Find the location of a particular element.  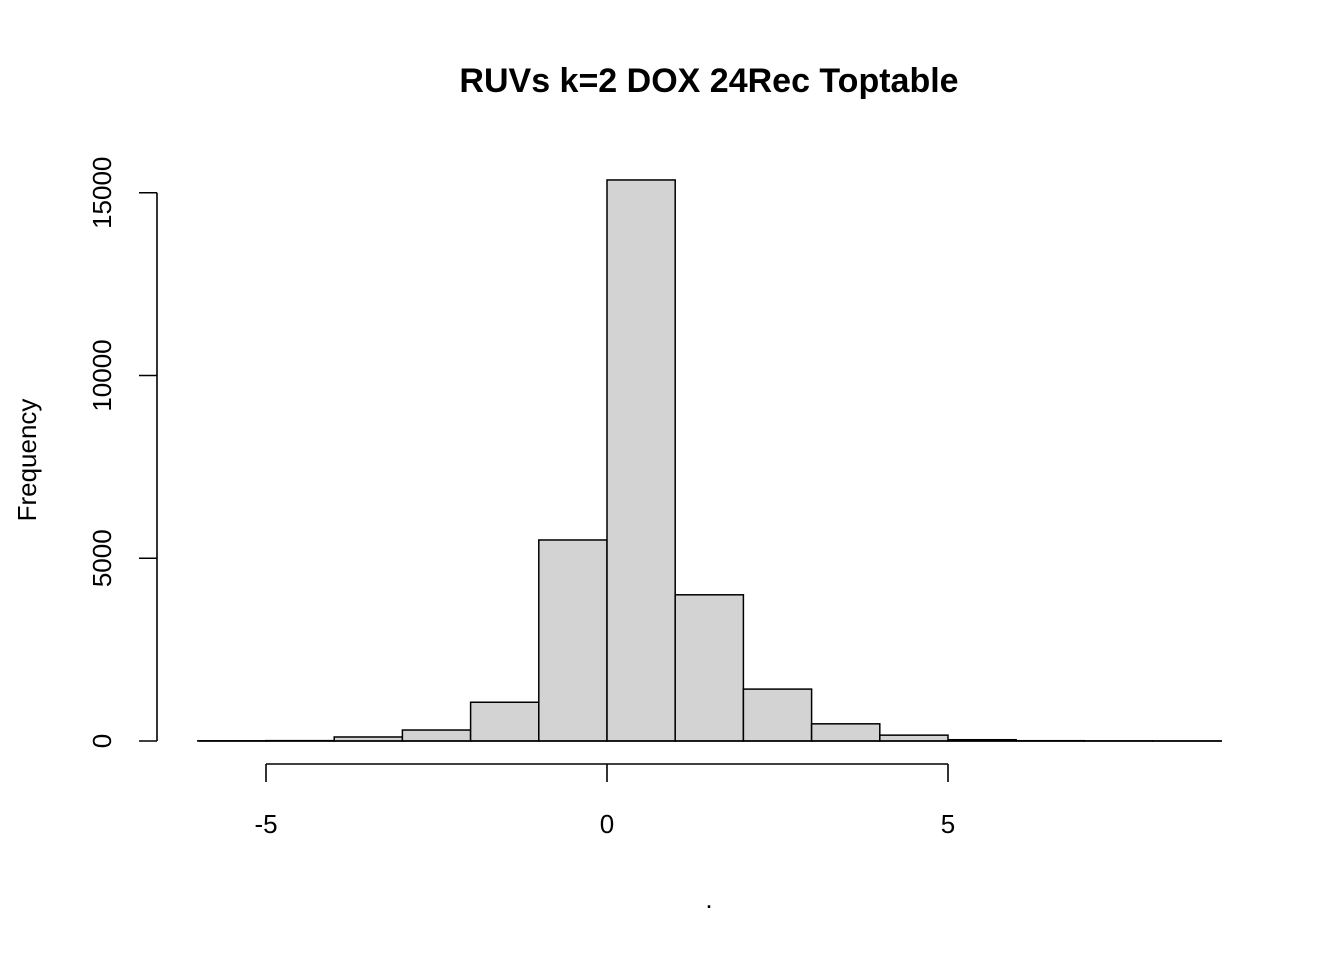

x-tick-label: 5 is located at coordinates (948, 824).